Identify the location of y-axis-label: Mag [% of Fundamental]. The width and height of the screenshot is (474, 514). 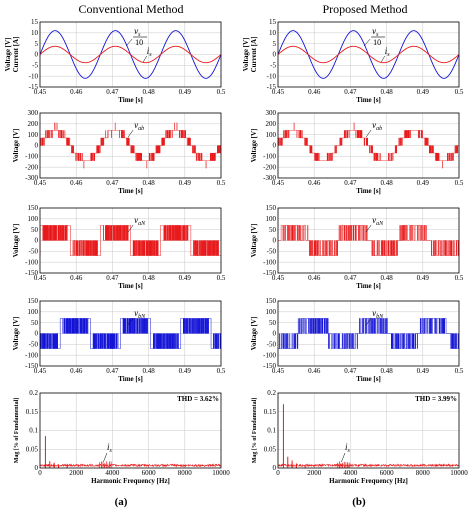
(255, 431).